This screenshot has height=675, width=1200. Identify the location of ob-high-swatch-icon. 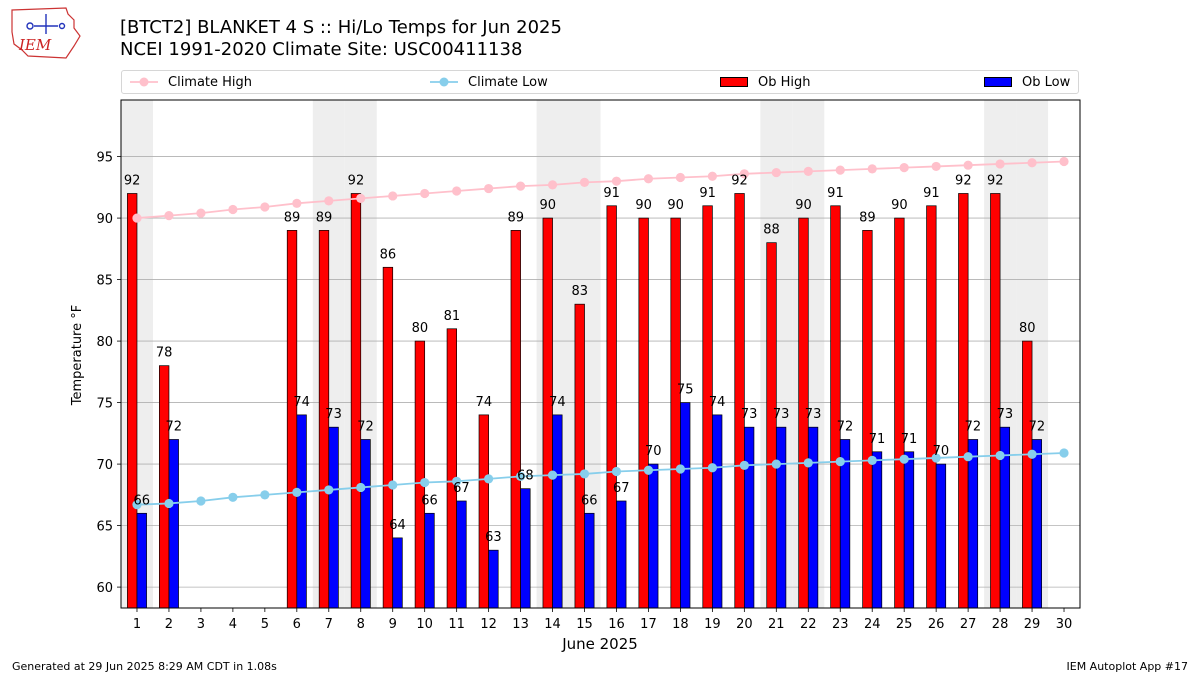
(734, 82).